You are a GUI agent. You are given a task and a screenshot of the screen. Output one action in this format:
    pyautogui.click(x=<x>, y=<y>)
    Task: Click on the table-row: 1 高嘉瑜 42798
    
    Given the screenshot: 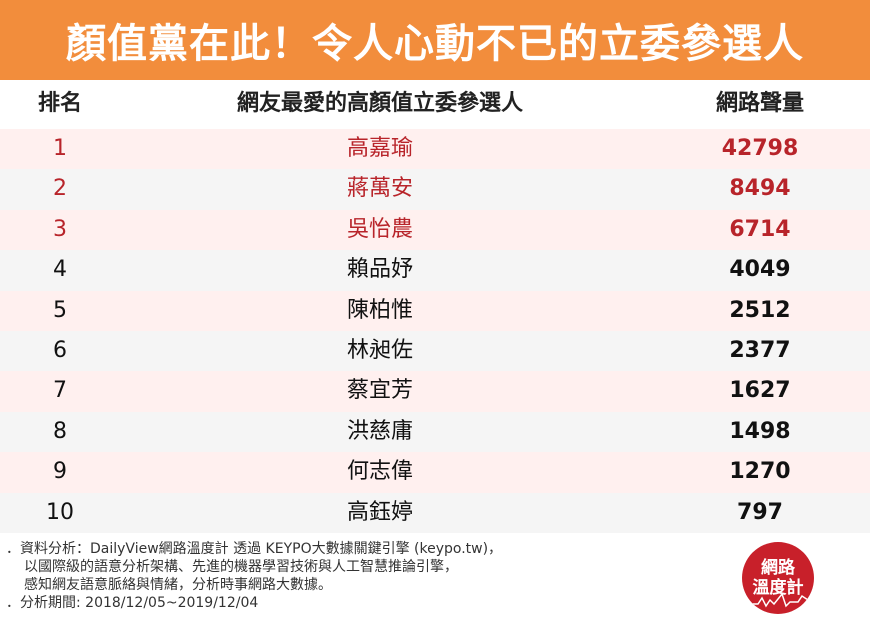 What is the action you would take?
    pyautogui.click(x=435, y=149)
    